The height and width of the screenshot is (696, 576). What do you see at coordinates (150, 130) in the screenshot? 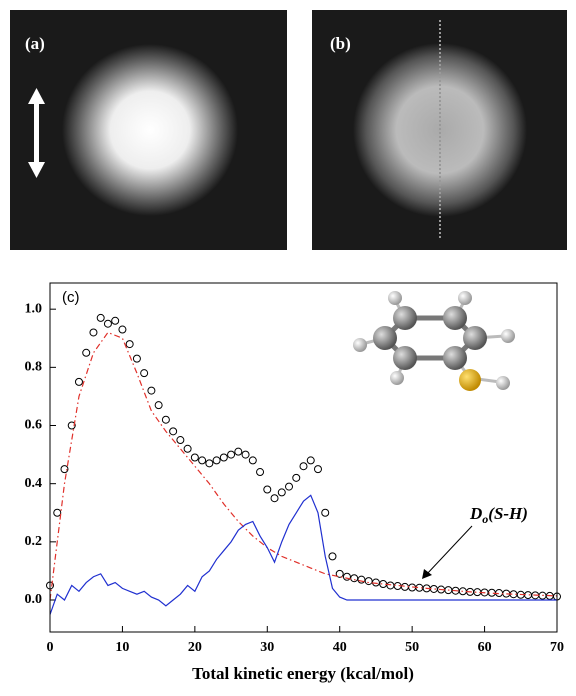
I see `image-a-spot` at bounding box center [150, 130].